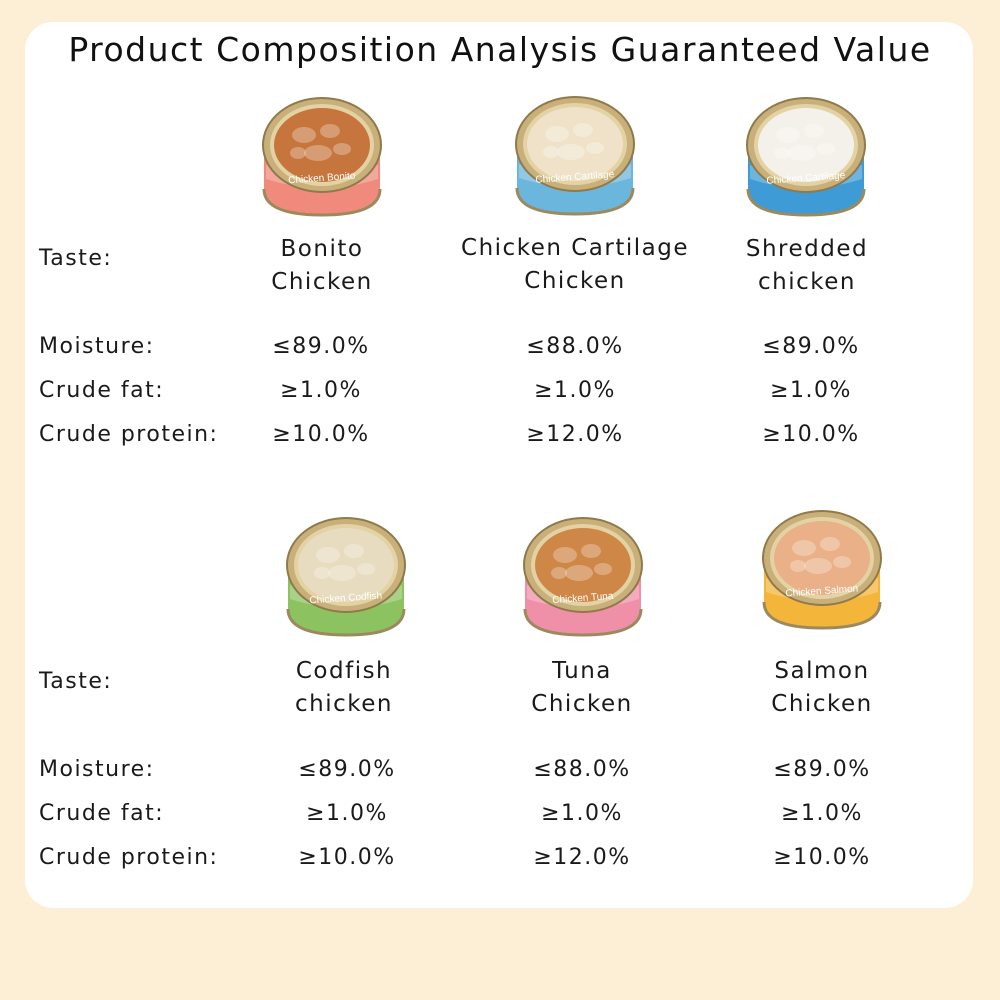  I want to click on product-can-image: Chicken Codfish, so click(346, 576).